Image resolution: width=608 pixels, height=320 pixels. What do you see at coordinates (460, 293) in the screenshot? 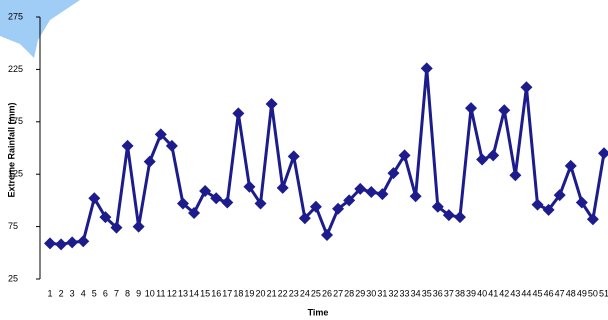
I see `x-tick-label: 38` at bounding box center [460, 293].